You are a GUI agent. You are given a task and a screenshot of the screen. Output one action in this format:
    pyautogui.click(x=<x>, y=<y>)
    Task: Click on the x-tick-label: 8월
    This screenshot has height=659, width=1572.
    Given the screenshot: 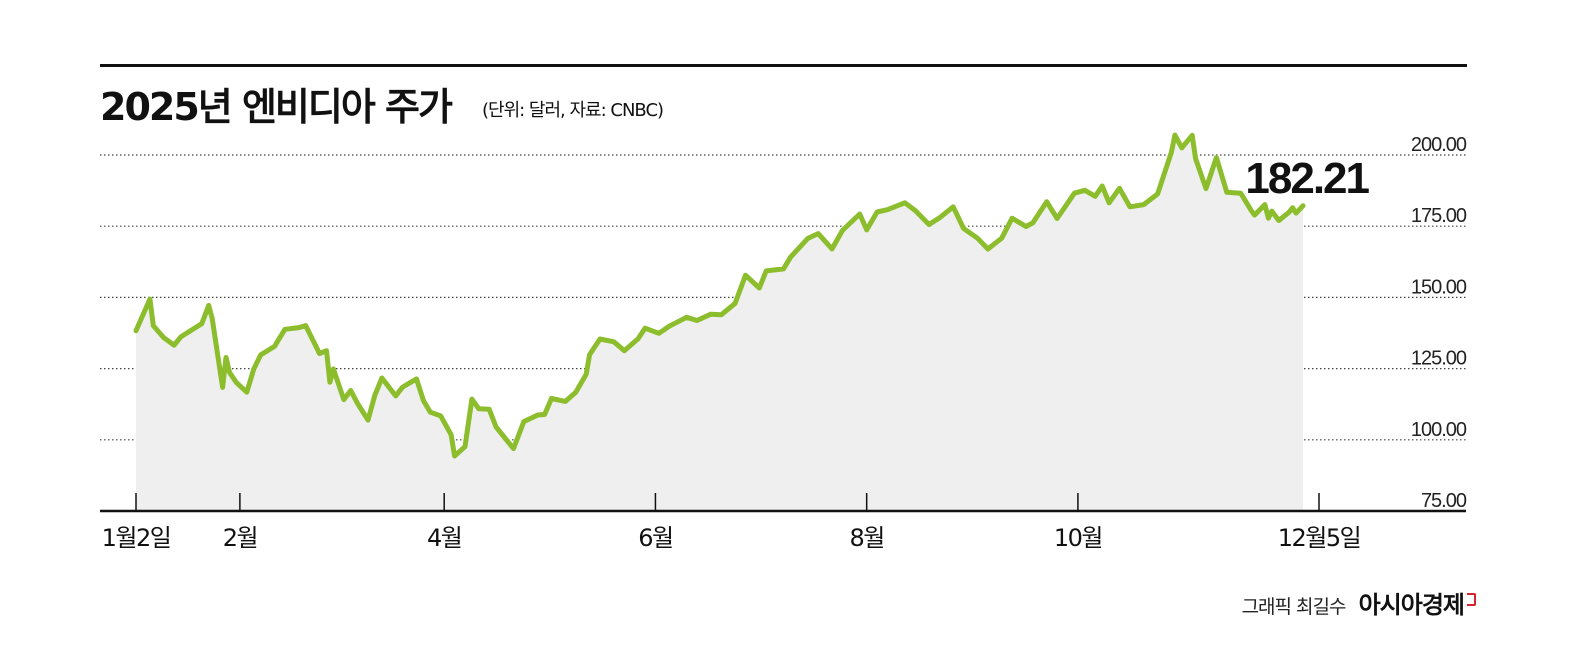 What is the action you would take?
    pyautogui.click(x=866, y=538)
    